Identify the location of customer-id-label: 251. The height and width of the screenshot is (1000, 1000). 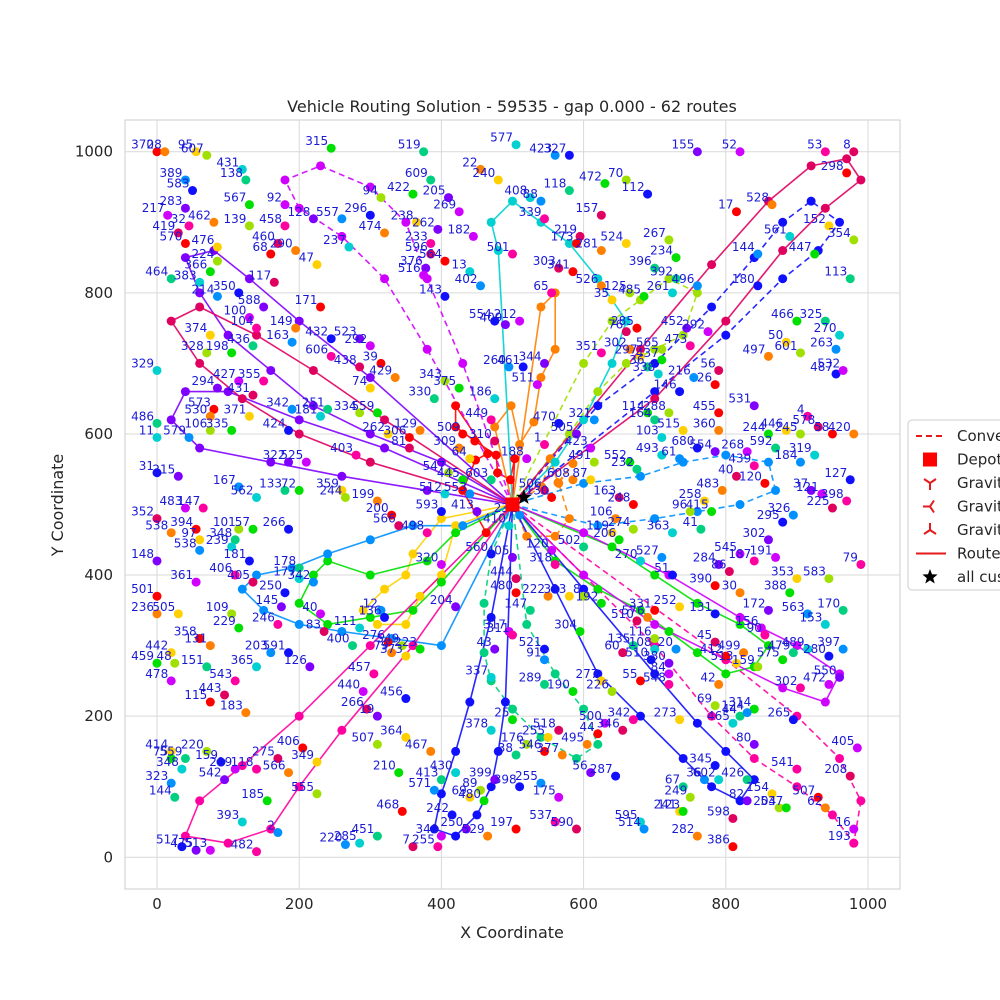
(313, 402).